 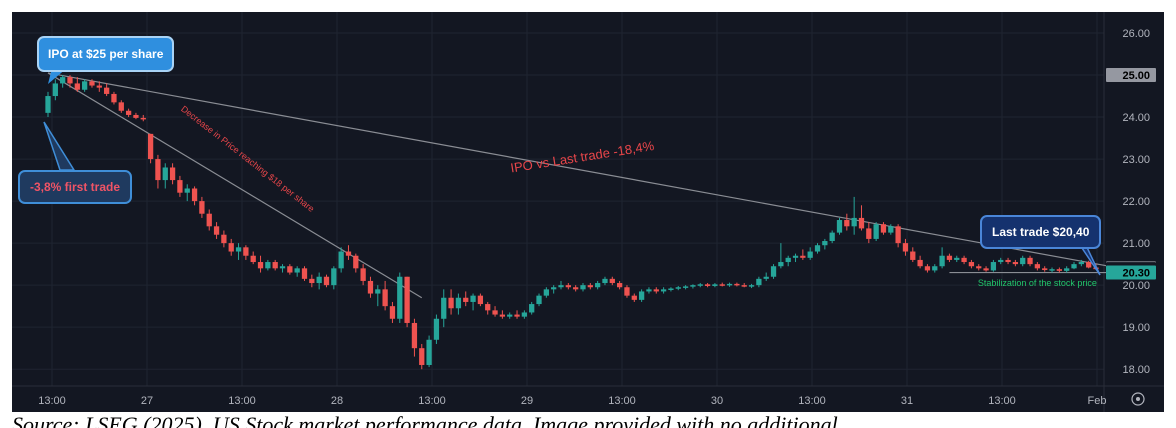 I want to click on callout-ipo-text: IPO at $25 per share, so click(x=106, y=54).